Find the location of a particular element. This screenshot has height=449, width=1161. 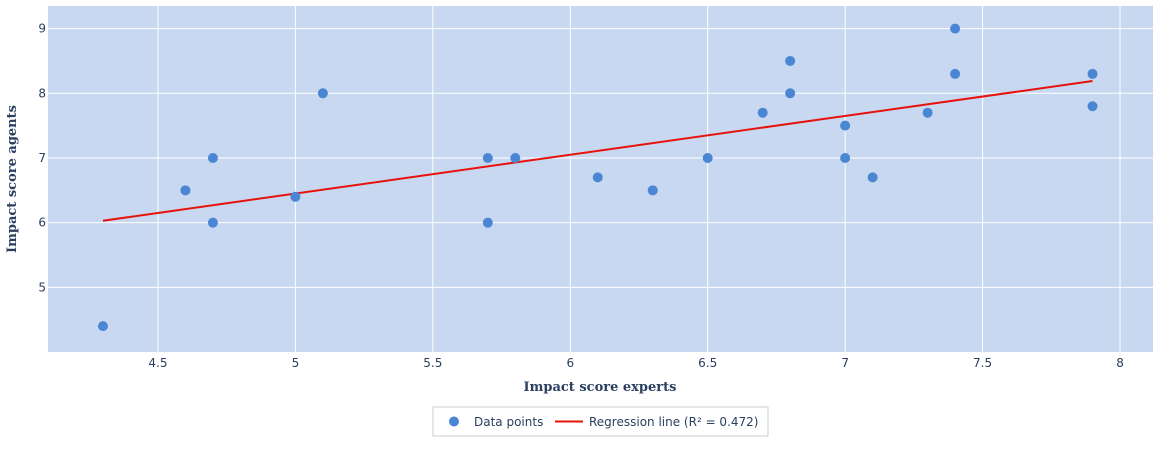

x-tick-label: 5 is located at coordinates (296, 363).